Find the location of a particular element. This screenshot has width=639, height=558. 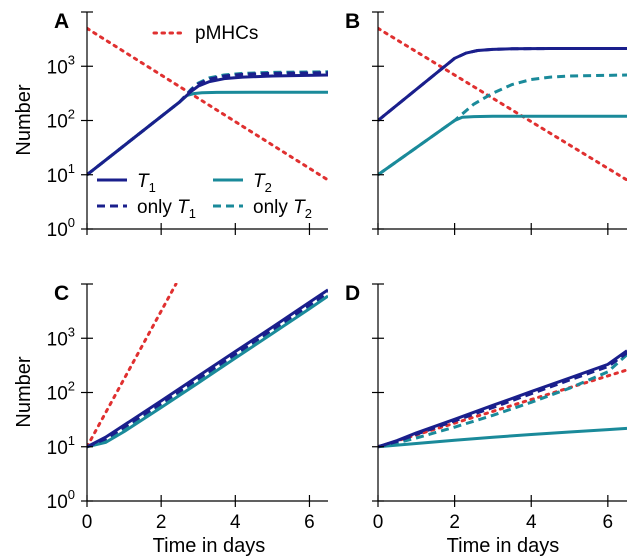

y-axis-title-a: Number is located at coordinates (24, 119).